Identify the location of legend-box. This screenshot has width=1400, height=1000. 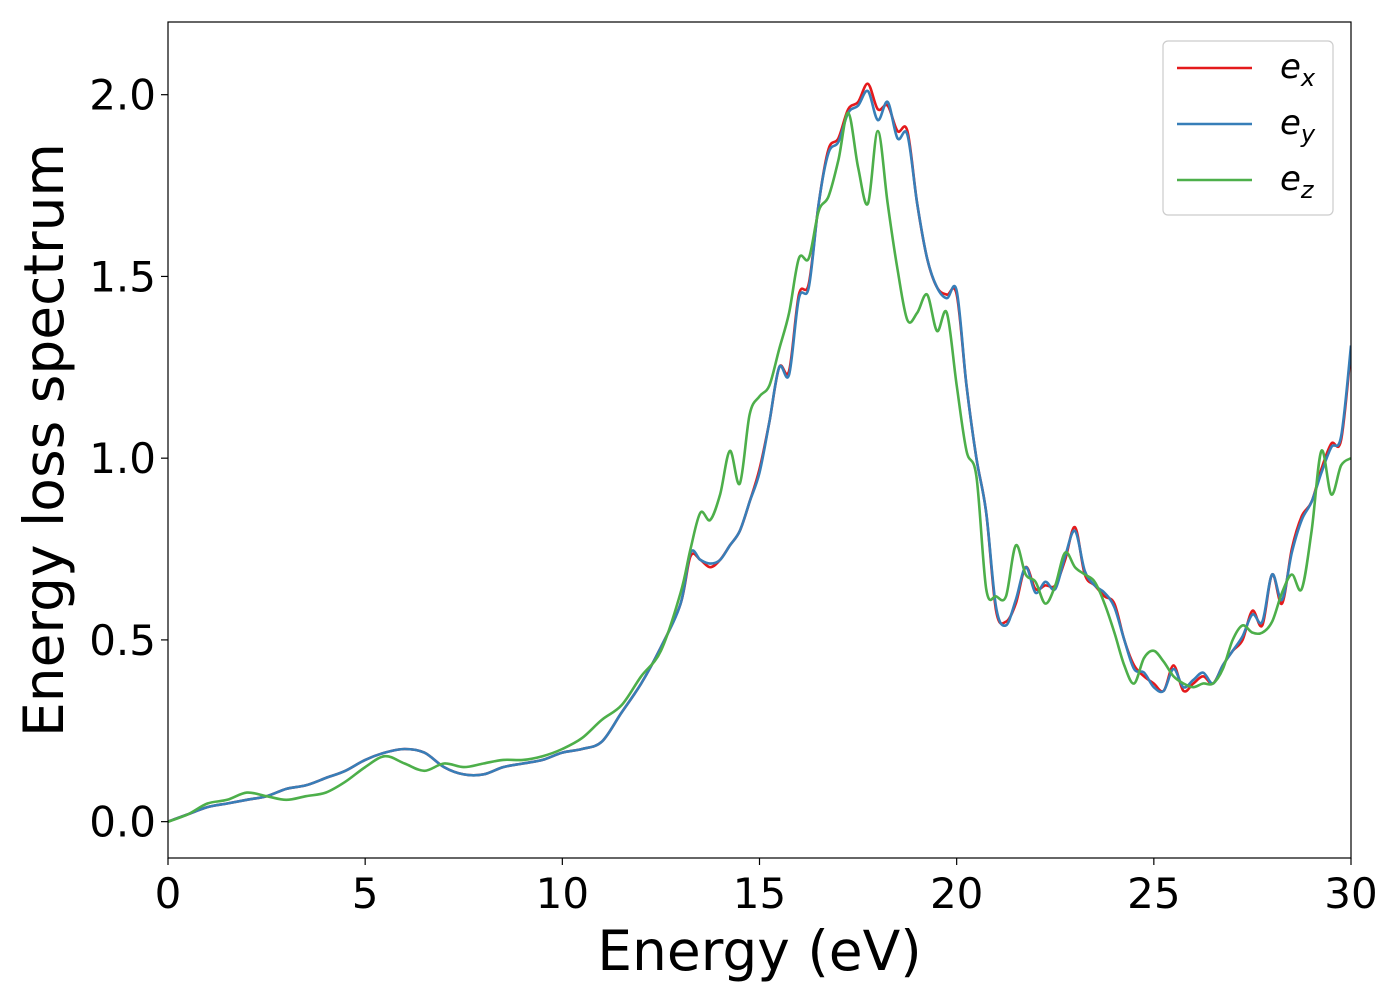
(1248, 128).